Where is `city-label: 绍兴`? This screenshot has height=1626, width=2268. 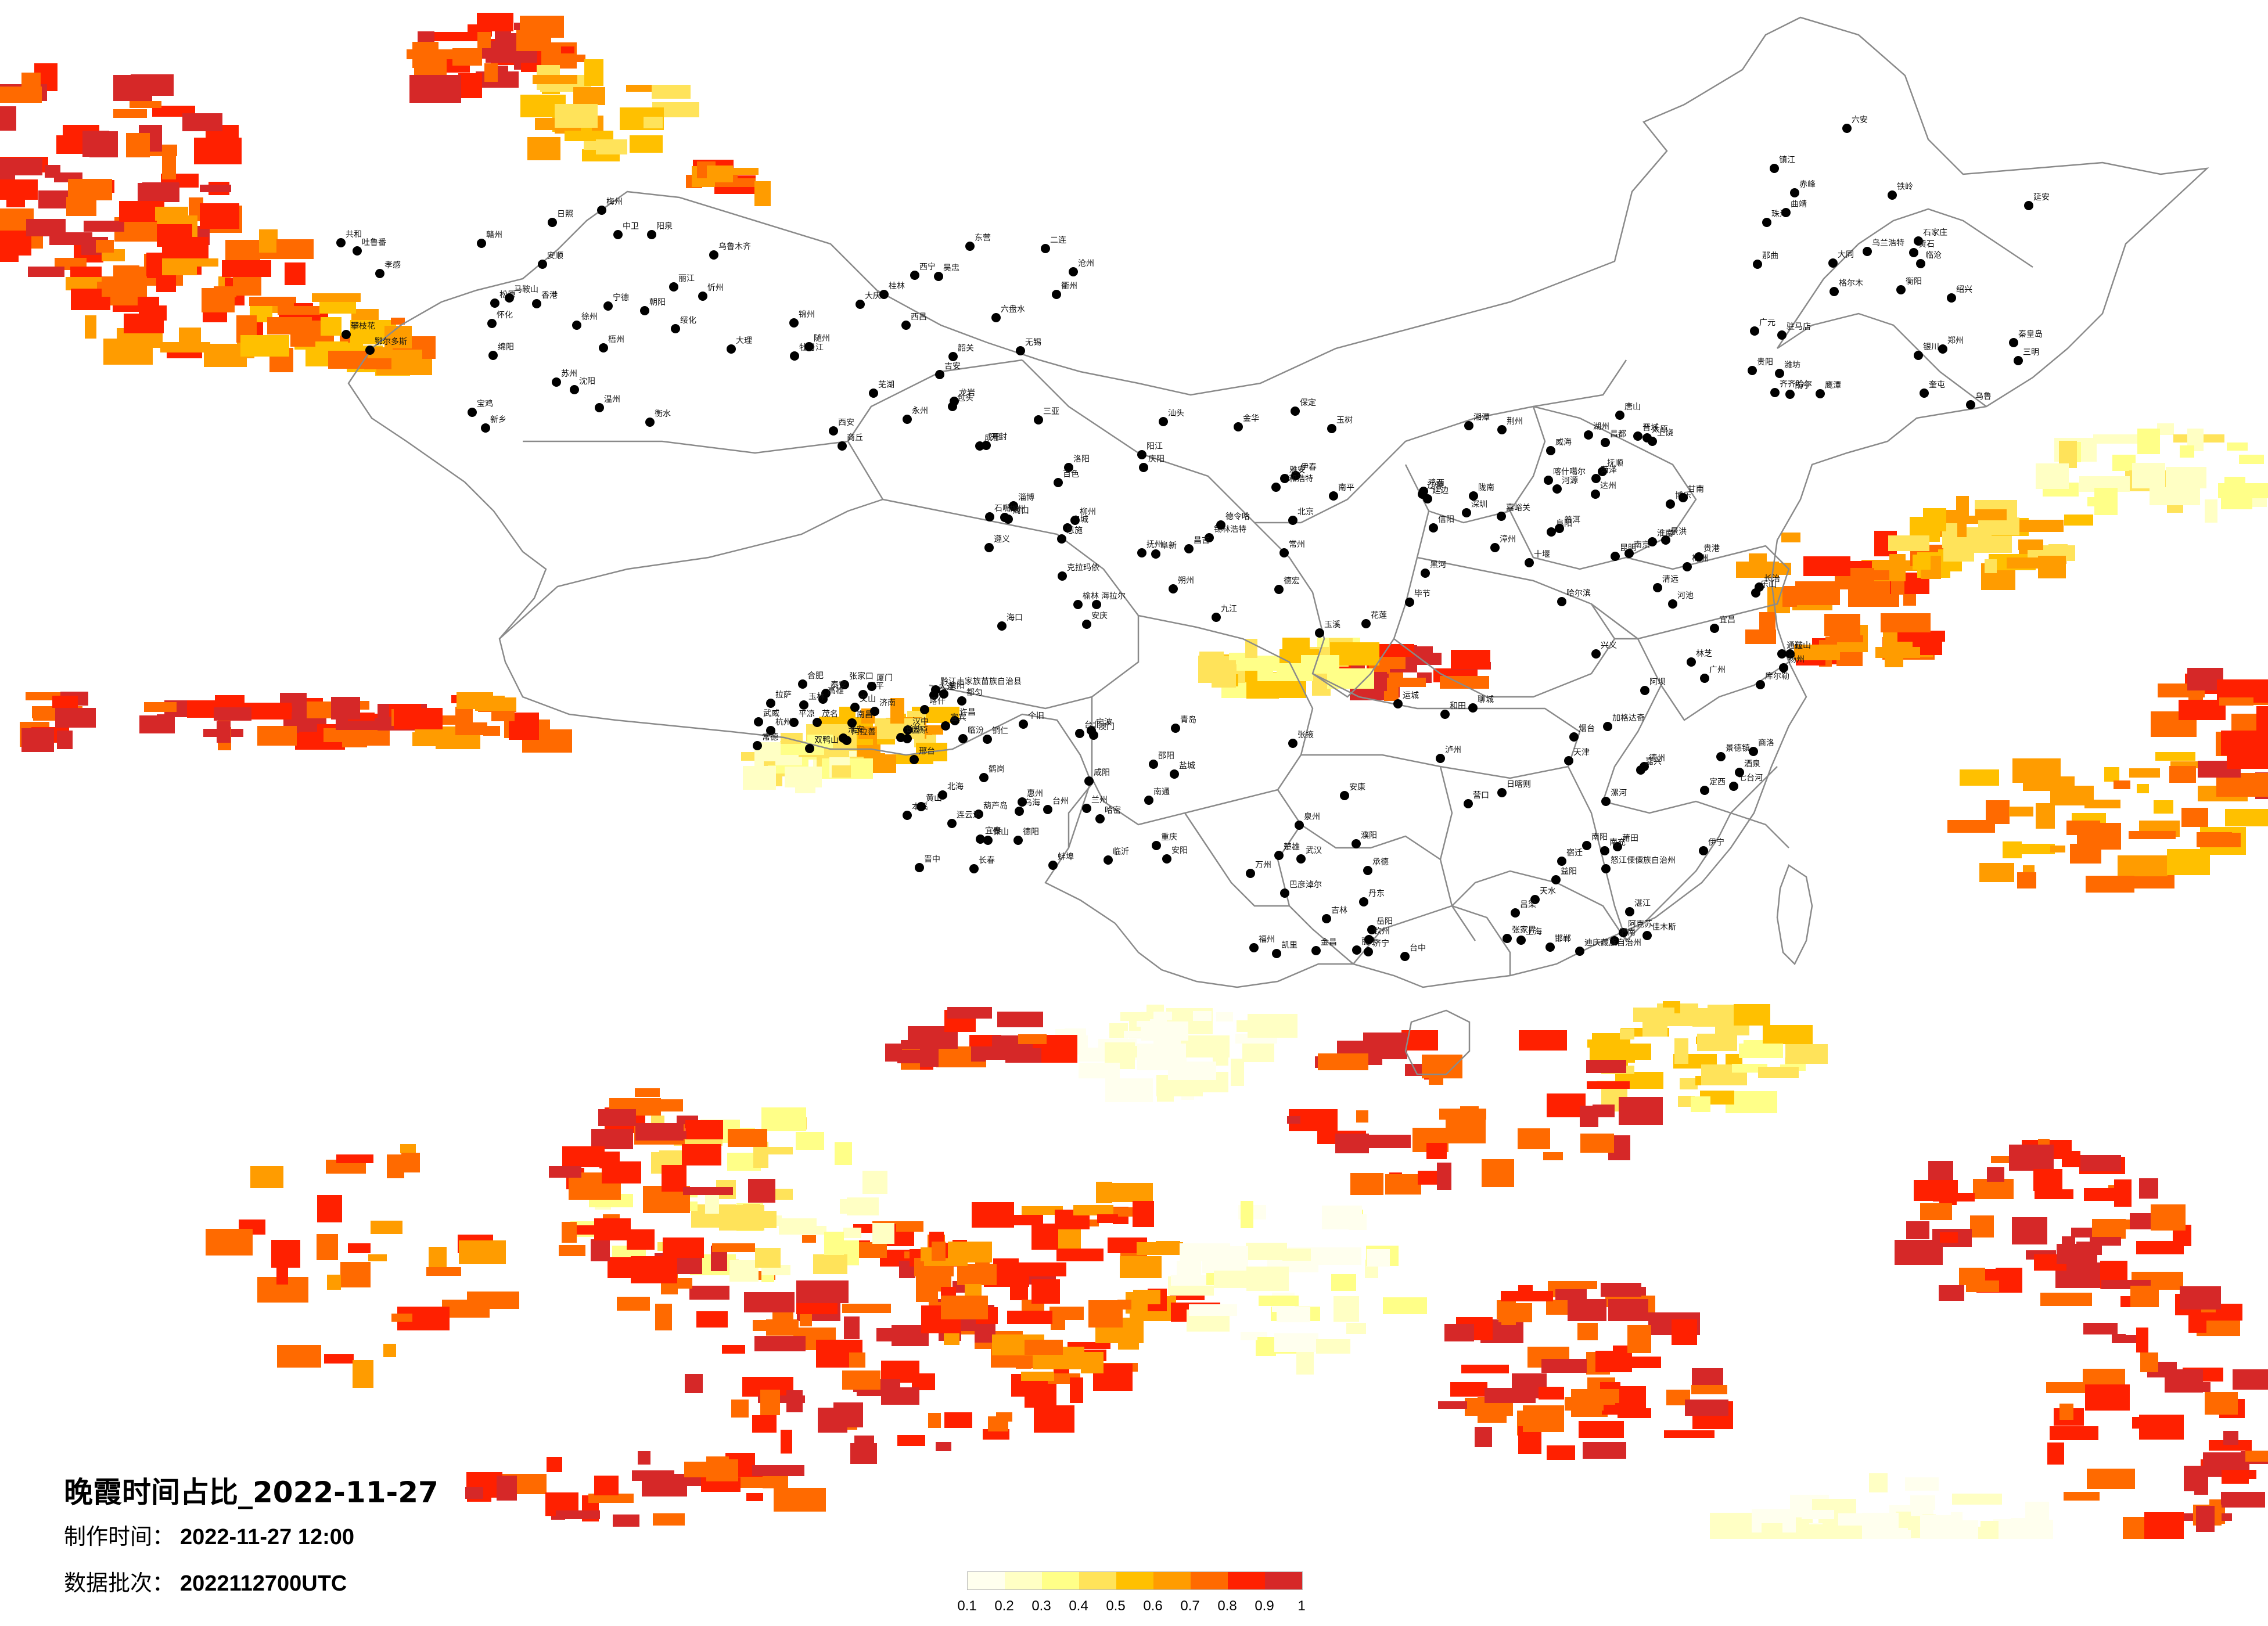
city-label: 绍兴 is located at coordinates (1964, 289).